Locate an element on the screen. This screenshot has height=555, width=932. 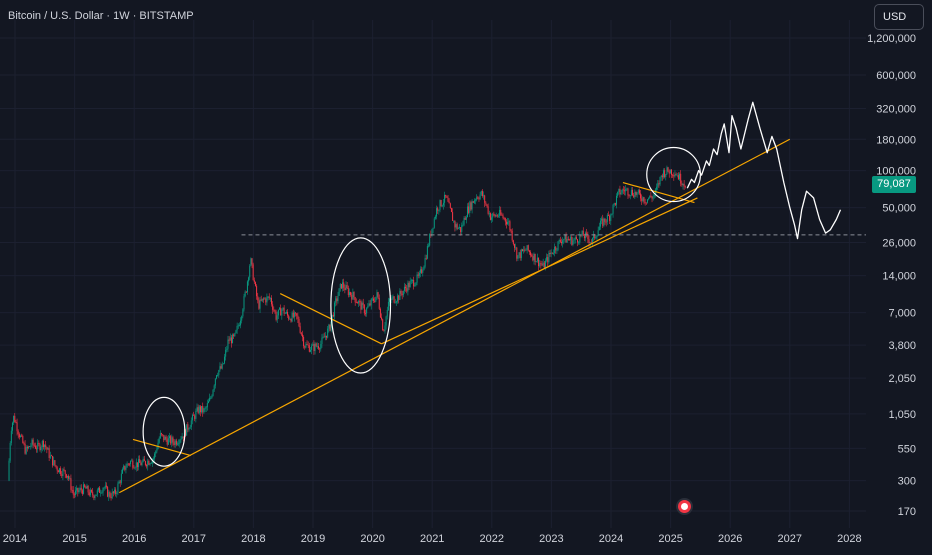
y-tick-label: 180,000 is located at coordinates (896, 140).